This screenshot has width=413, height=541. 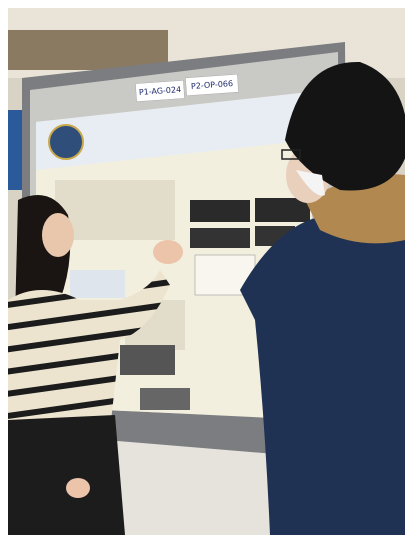 I want to click on side-sign, so click(x=17, y=150).